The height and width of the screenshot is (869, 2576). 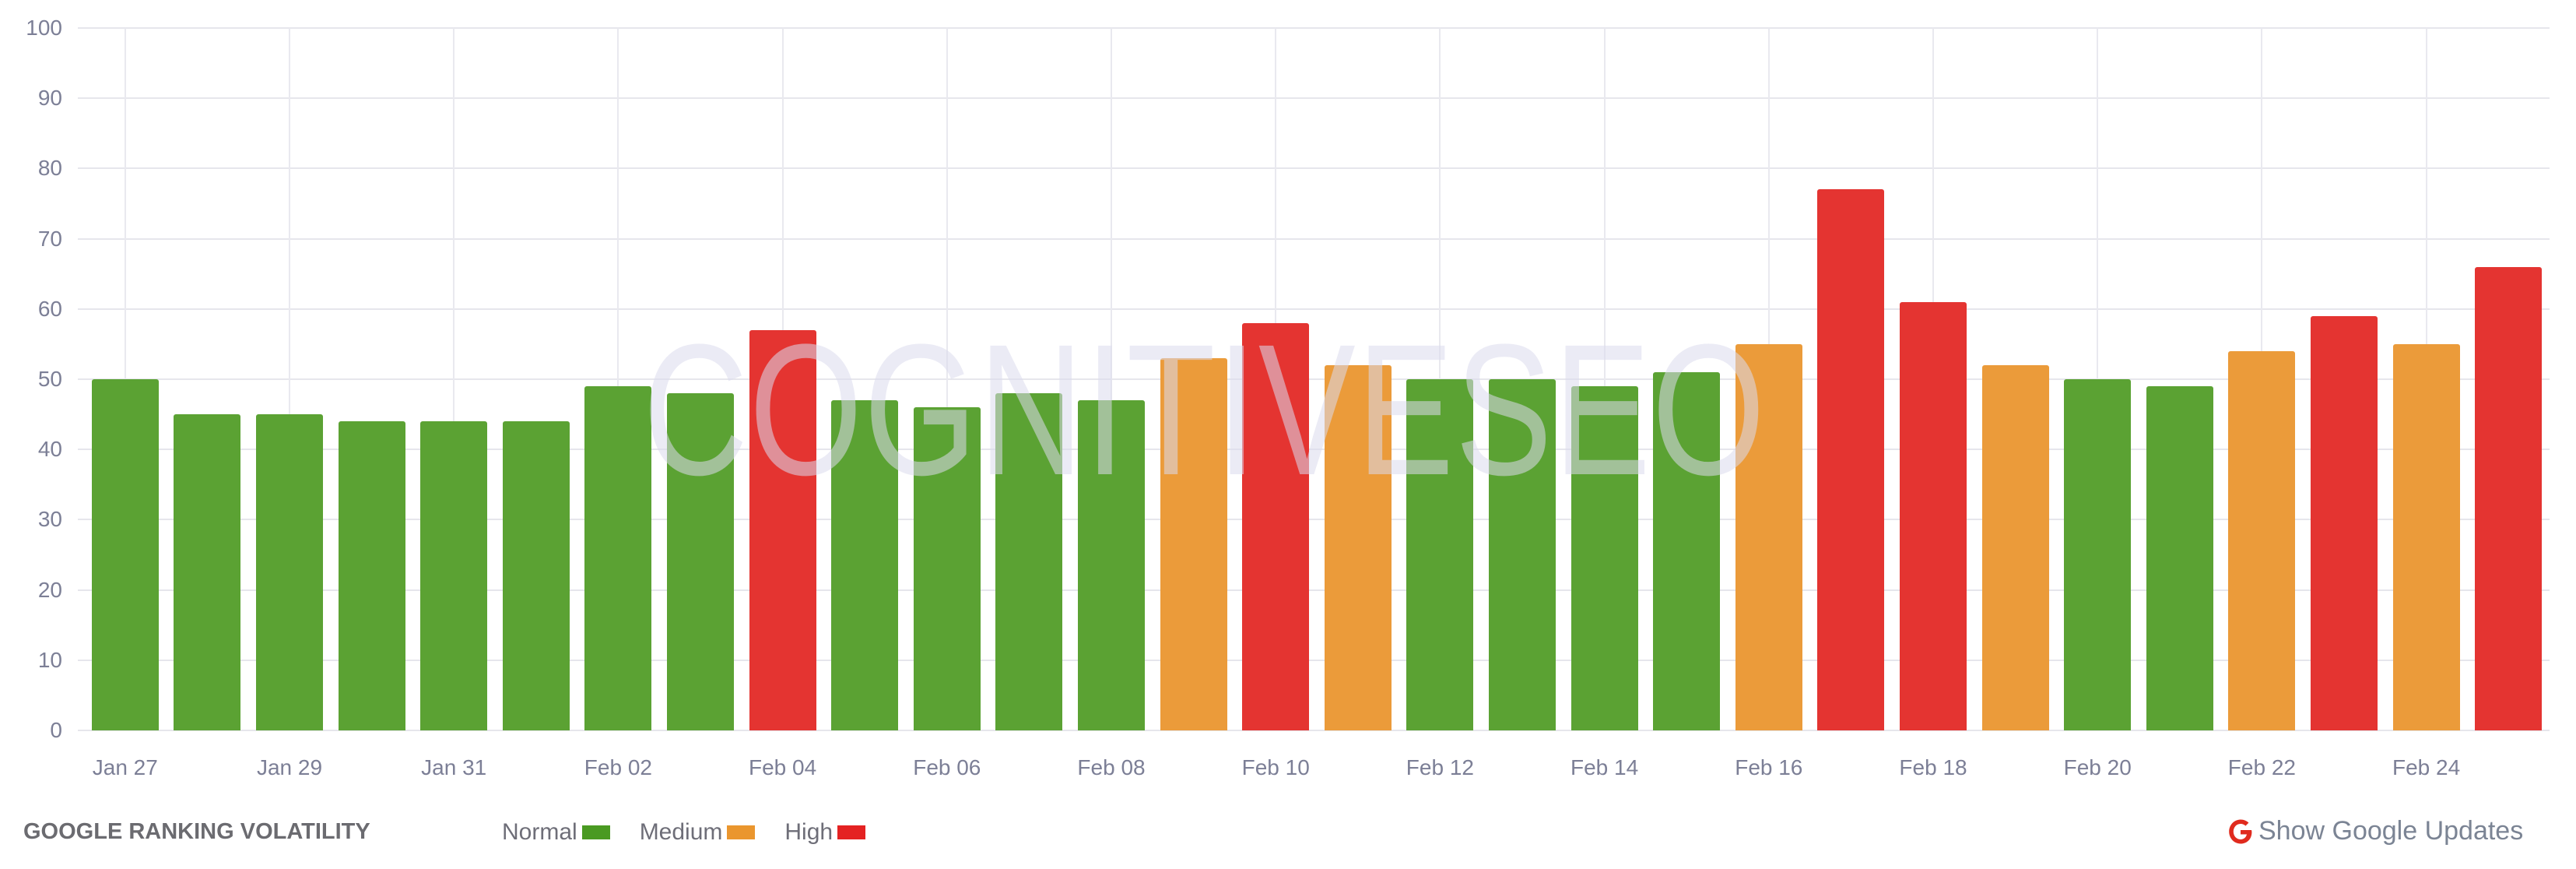 What do you see at coordinates (618, 767) in the screenshot?
I see `x-tick-label: Feb 02` at bounding box center [618, 767].